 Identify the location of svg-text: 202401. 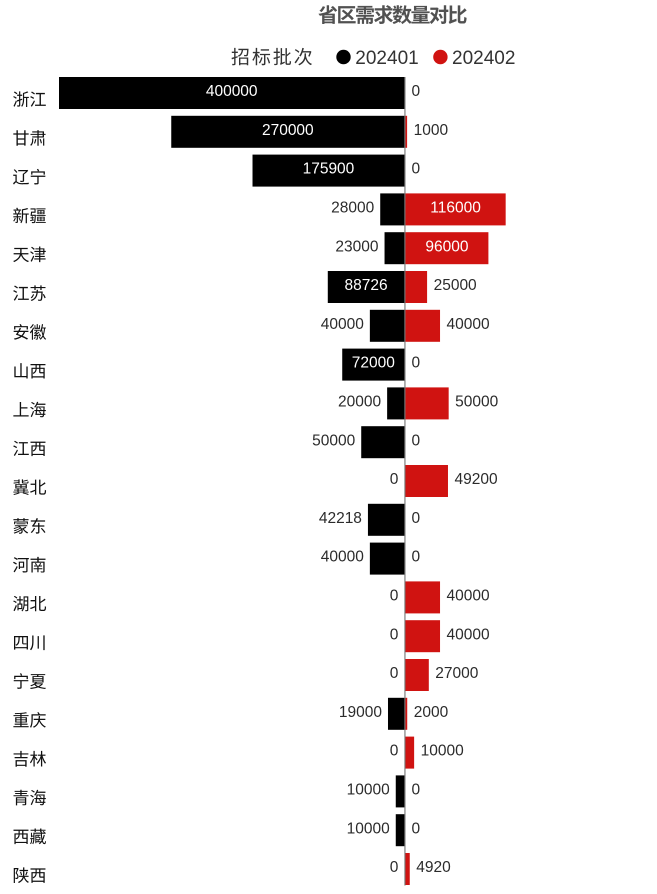
(386, 58).